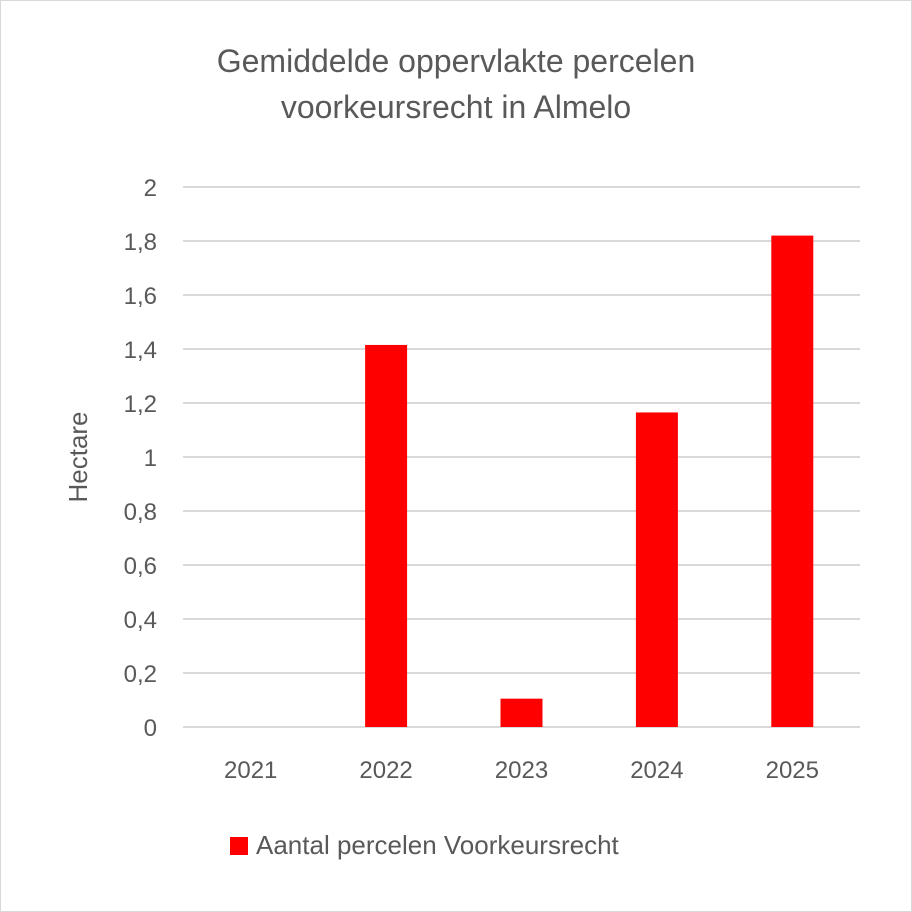 The width and height of the screenshot is (912, 912). What do you see at coordinates (792, 770) in the screenshot?
I see `x-tick-label: 2025` at bounding box center [792, 770].